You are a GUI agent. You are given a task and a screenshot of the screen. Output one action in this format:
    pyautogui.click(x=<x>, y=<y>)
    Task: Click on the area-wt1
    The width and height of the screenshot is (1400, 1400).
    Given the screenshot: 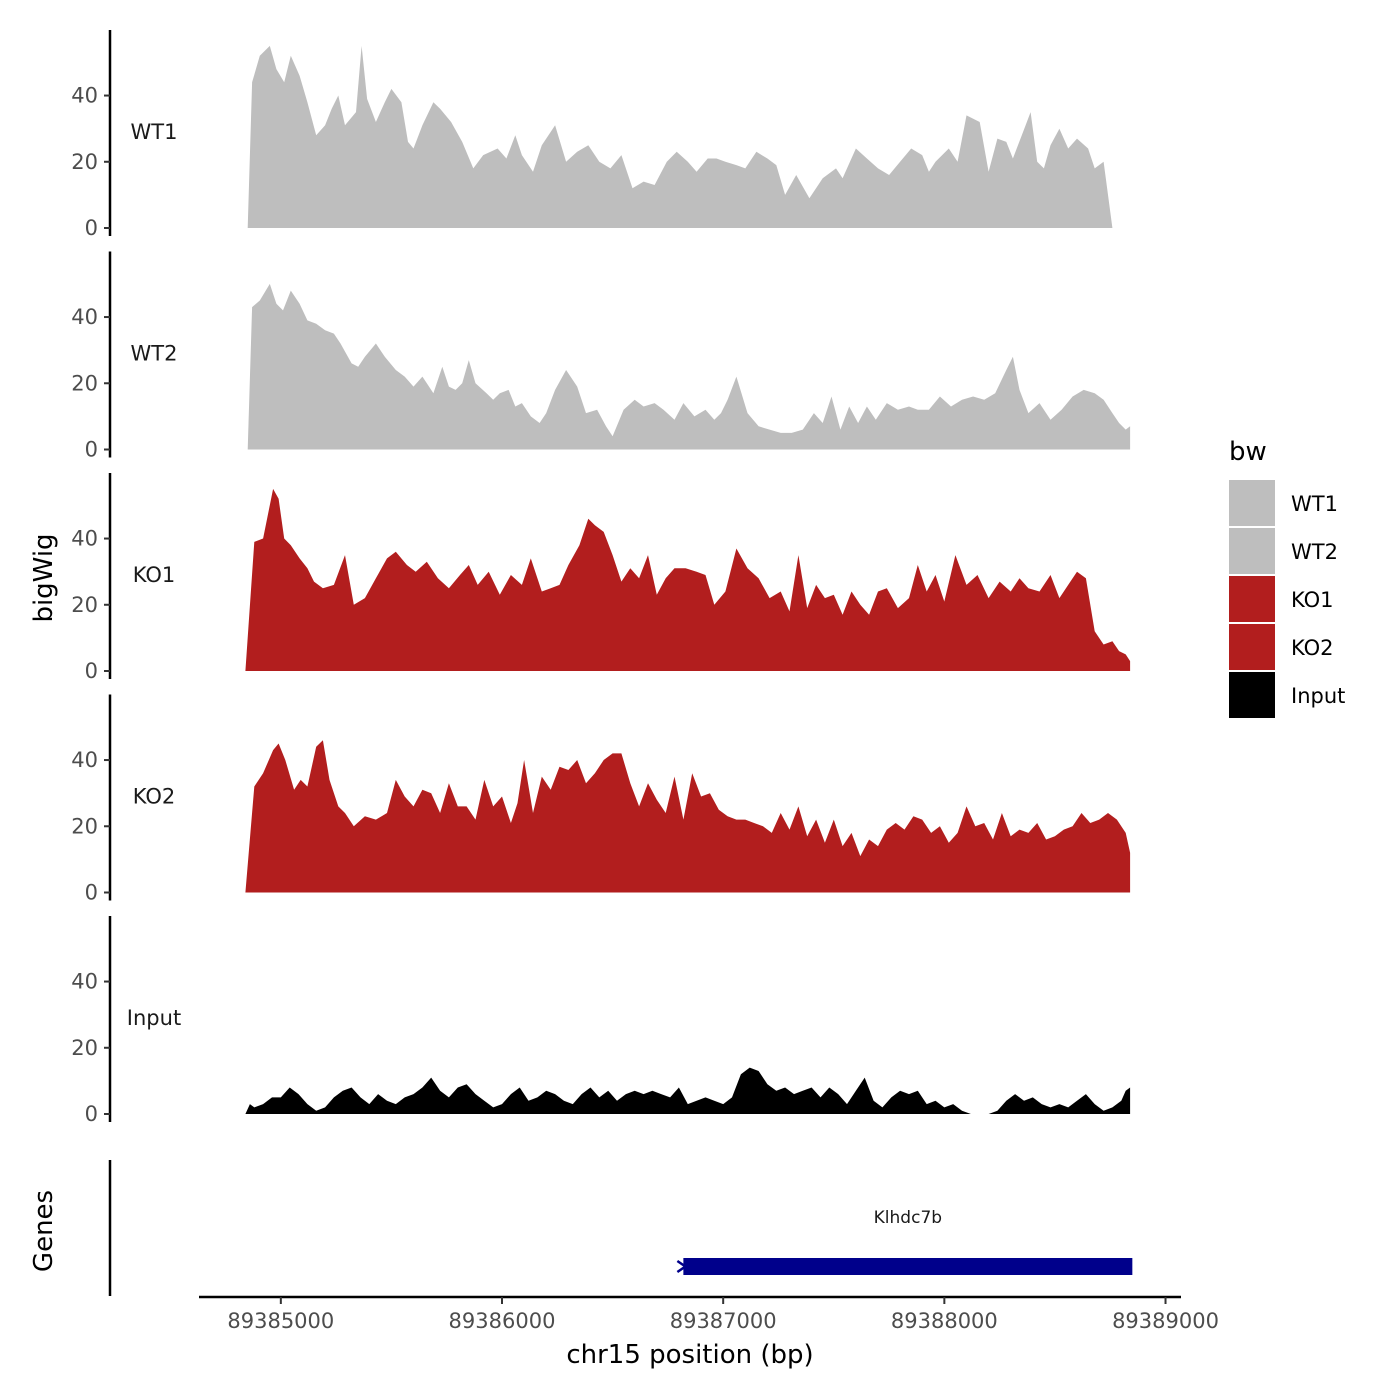 What is the action you would take?
    pyautogui.click(x=690, y=137)
    